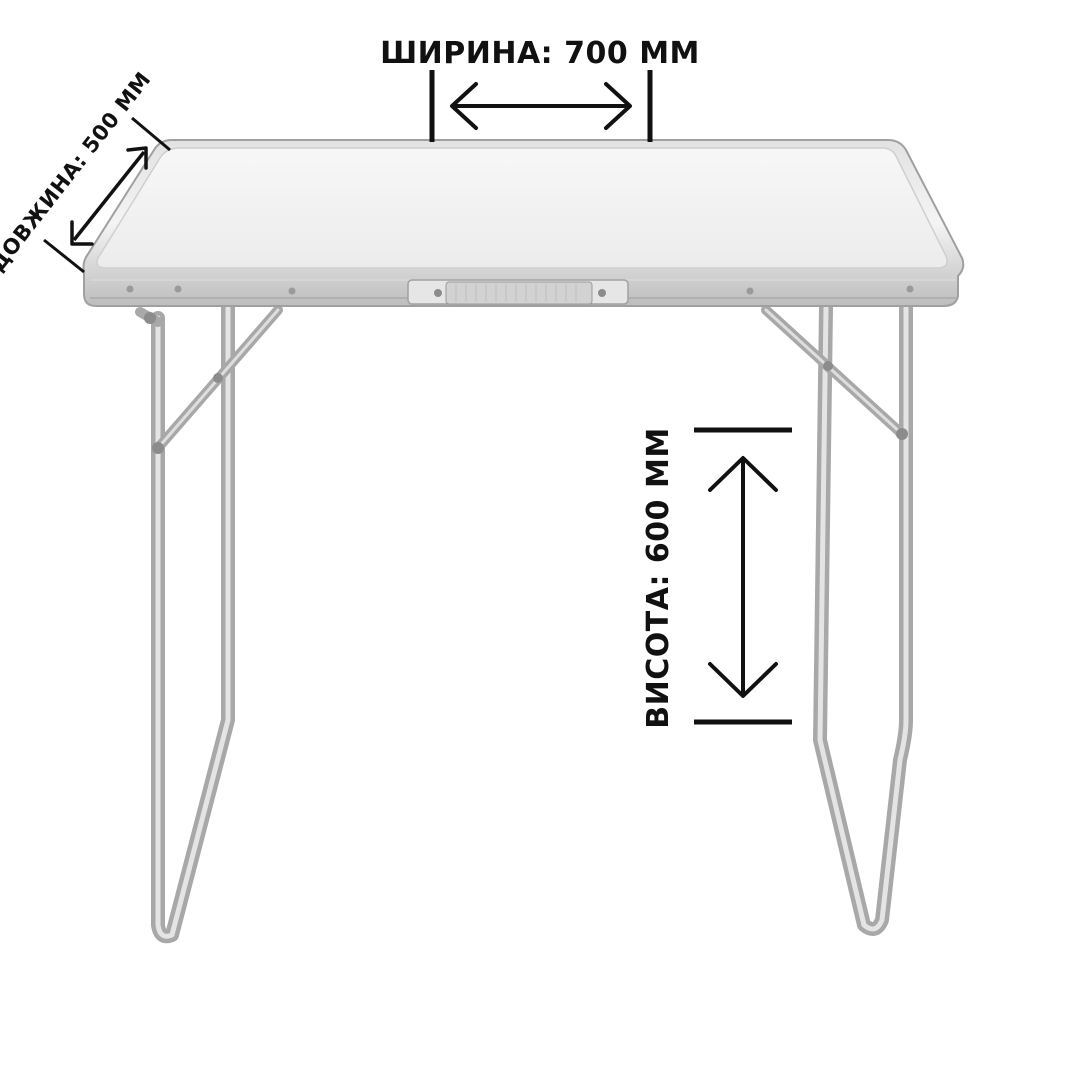 The height and width of the screenshot is (1080, 1080). I want to click on height-arrow-bottom-head, so click(743, 680).